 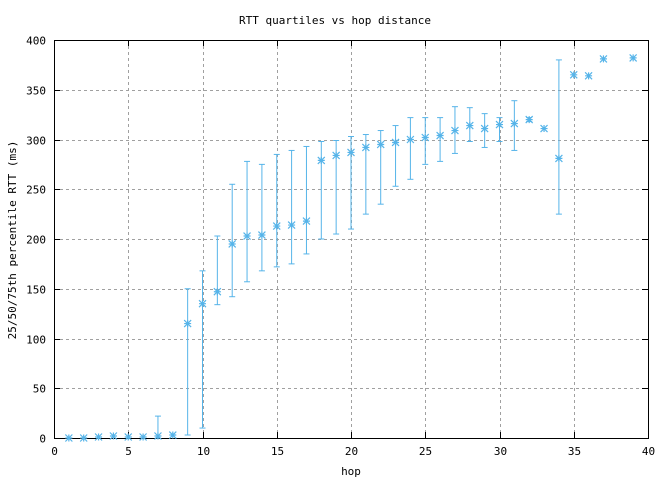 I want to click on x-tick-label: 20, so click(x=351, y=451).